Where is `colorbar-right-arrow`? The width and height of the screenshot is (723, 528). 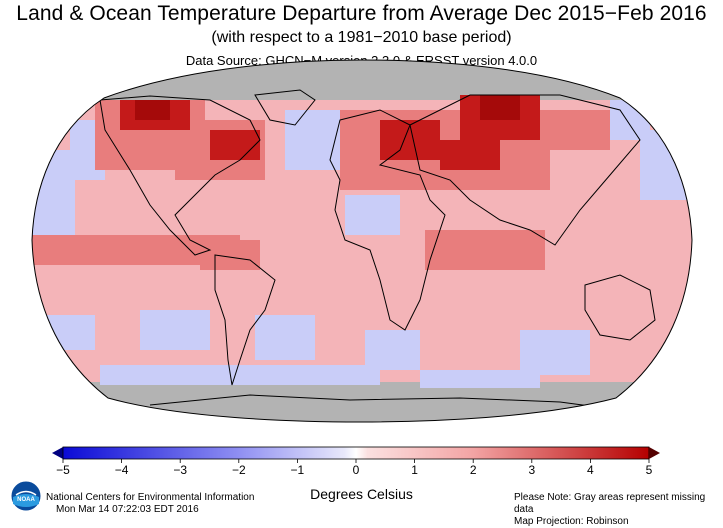 colorbar-right-arrow is located at coordinates (654, 453).